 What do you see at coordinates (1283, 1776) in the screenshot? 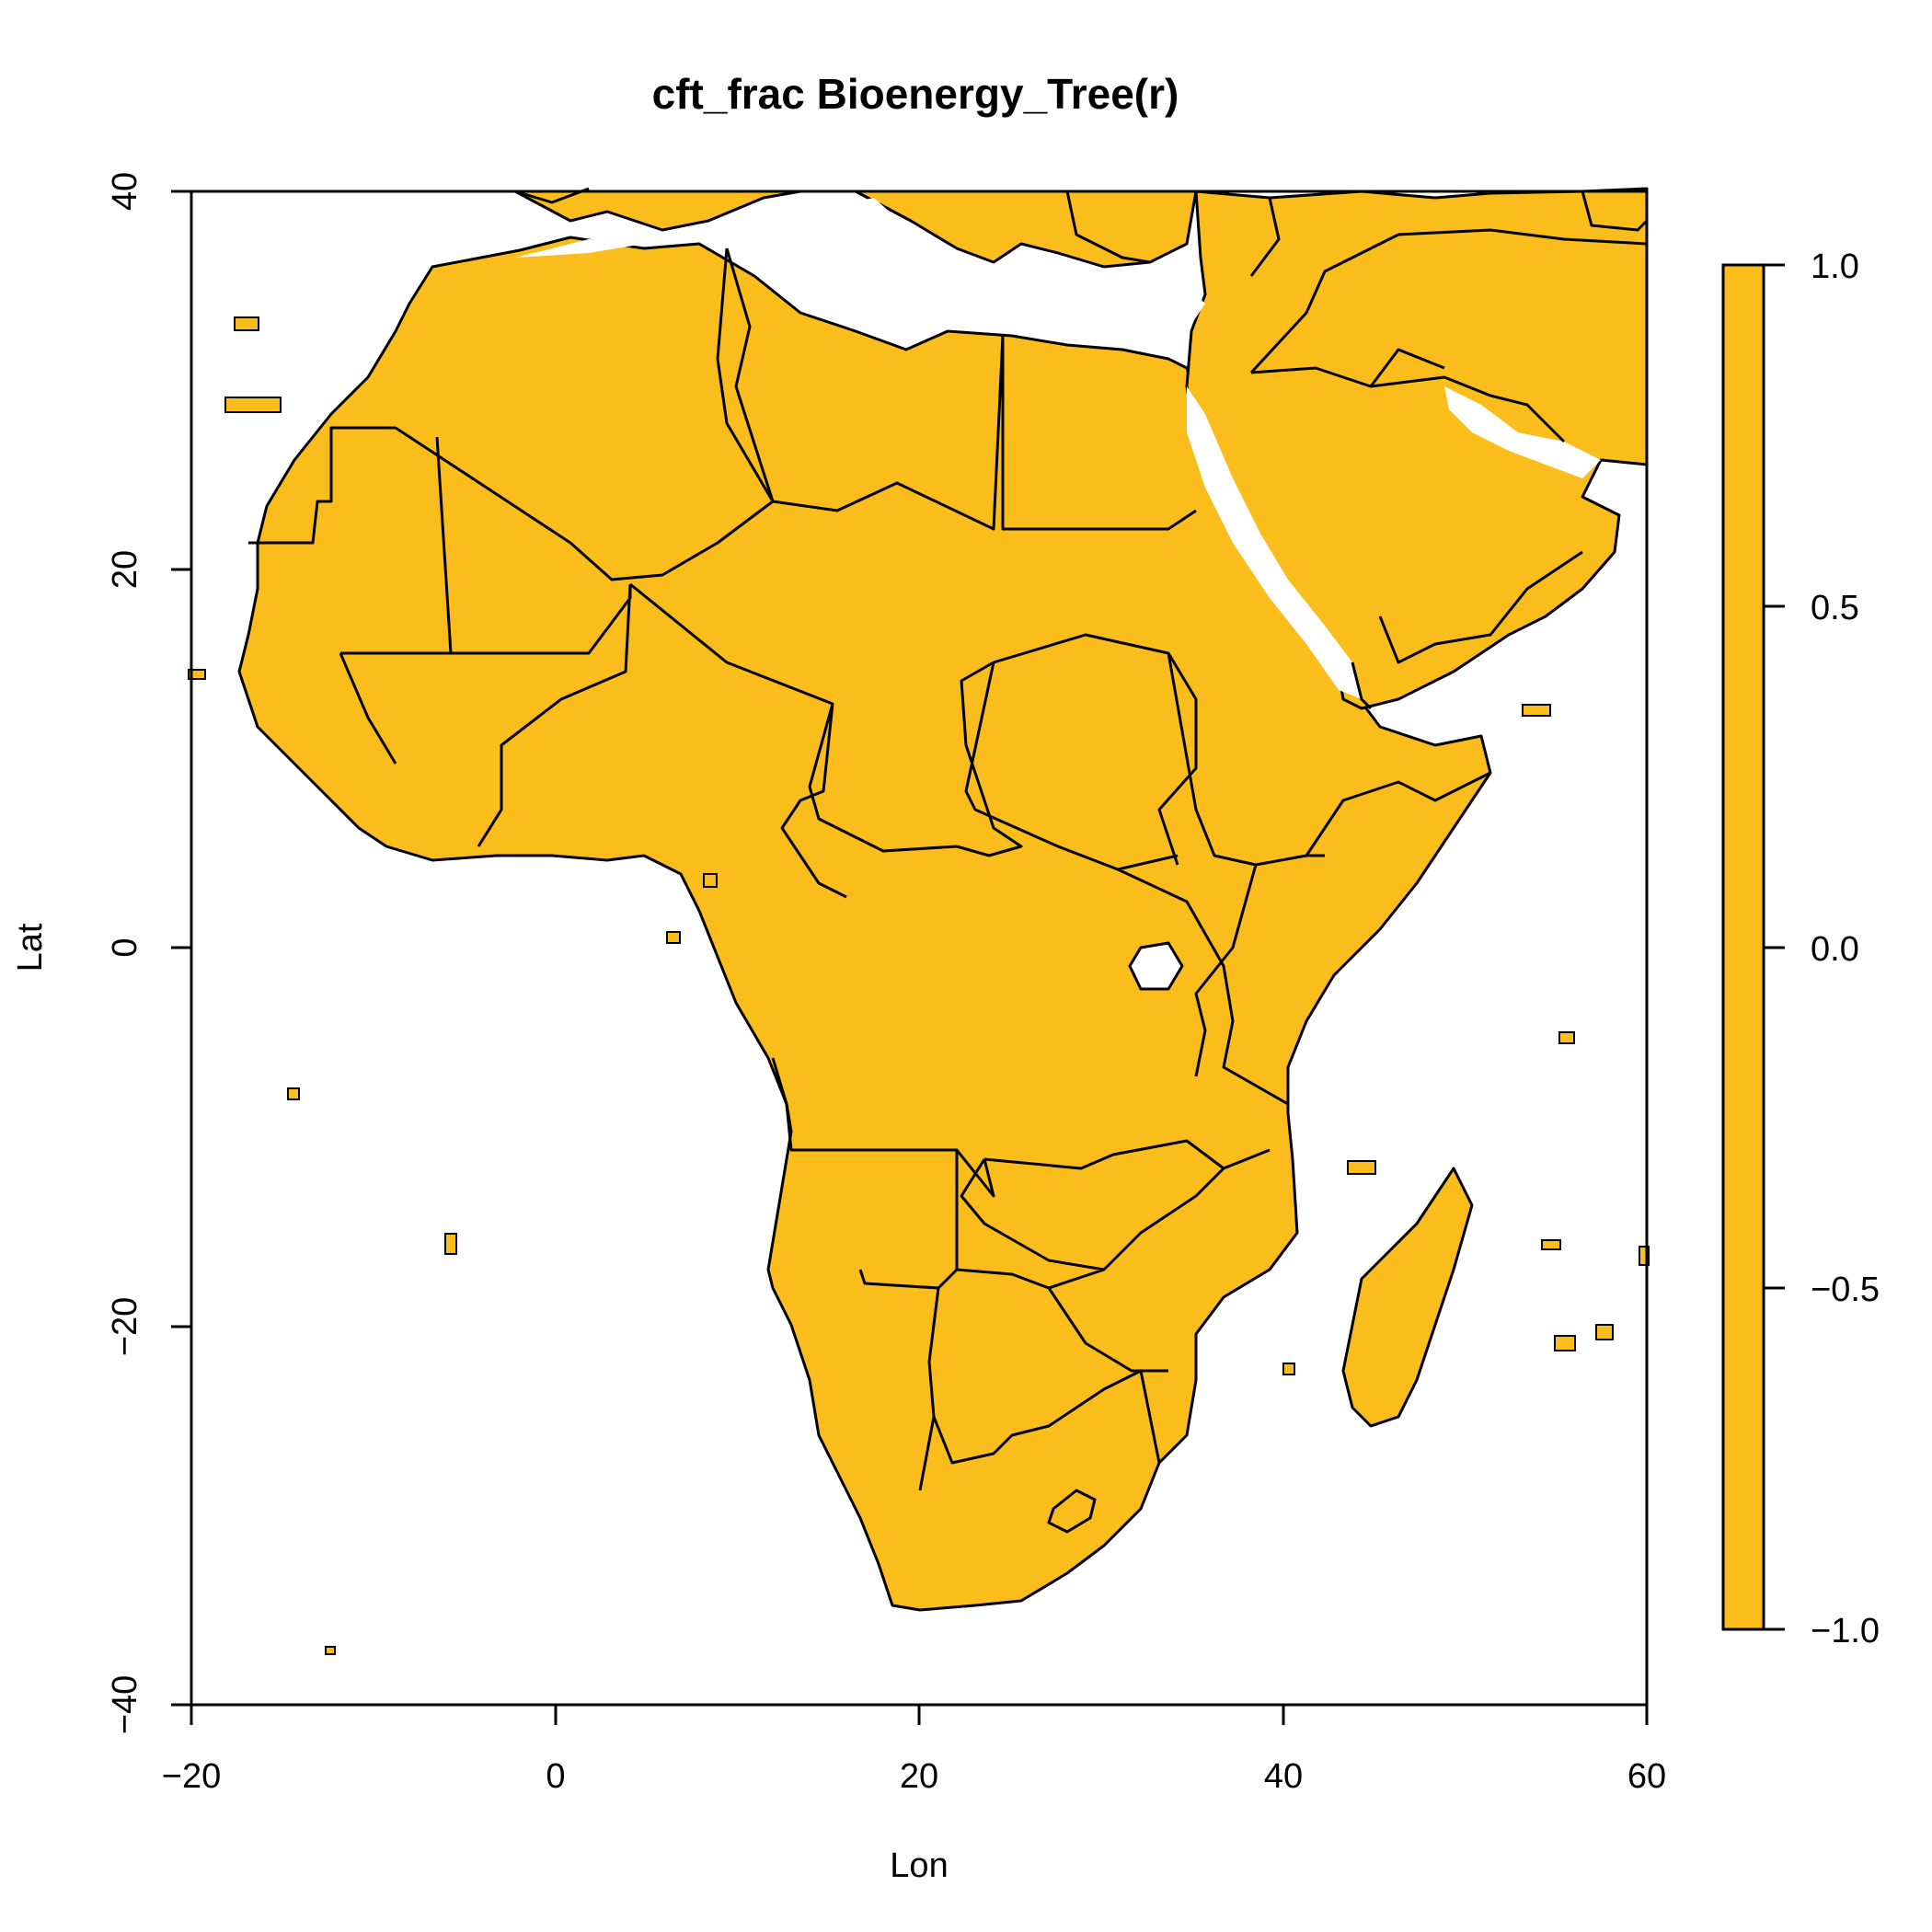
I see `x-tick-label: 40` at bounding box center [1283, 1776].